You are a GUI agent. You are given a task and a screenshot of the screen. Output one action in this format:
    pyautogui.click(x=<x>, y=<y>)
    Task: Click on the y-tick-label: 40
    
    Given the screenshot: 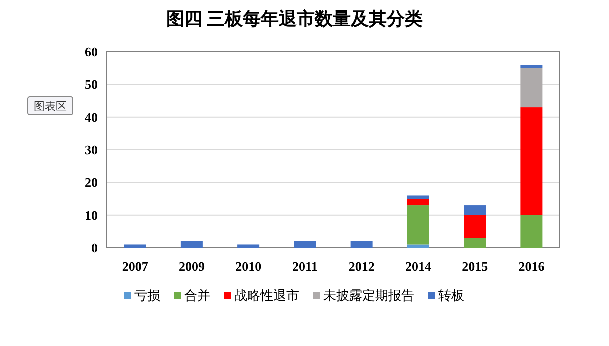 What is the action you would take?
    pyautogui.click(x=91, y=117)
    